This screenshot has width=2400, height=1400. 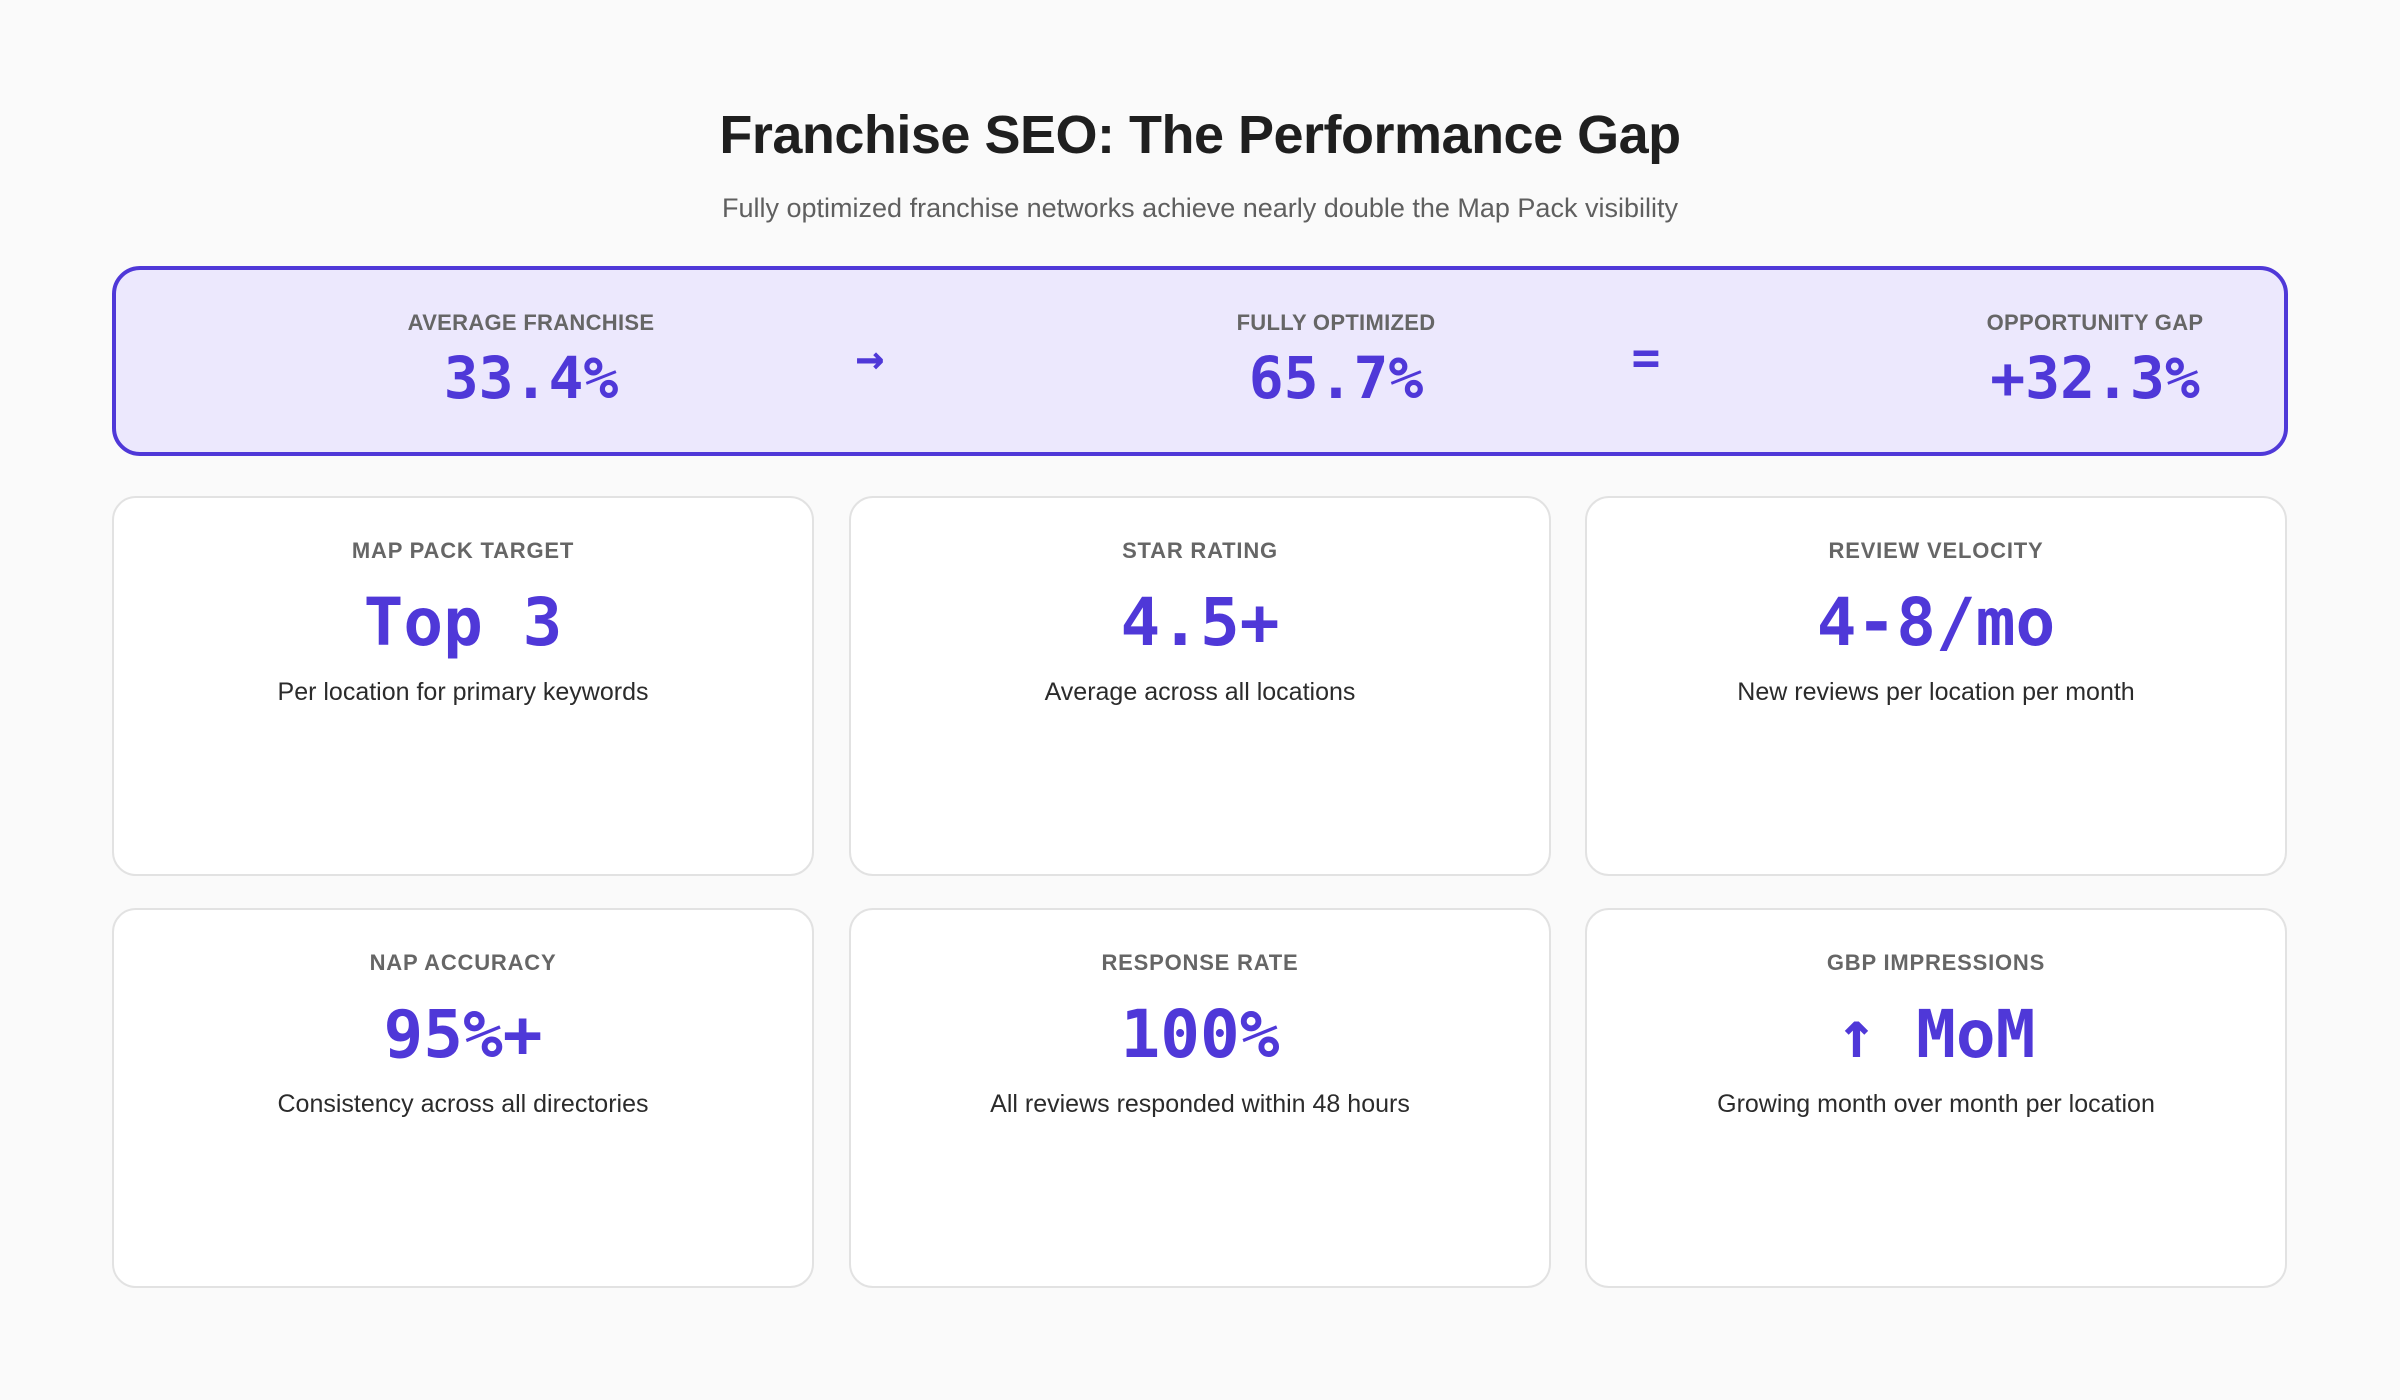 I want to click on card-description: All reviews responded within 48 hours, so click(x=1200, y=1104).